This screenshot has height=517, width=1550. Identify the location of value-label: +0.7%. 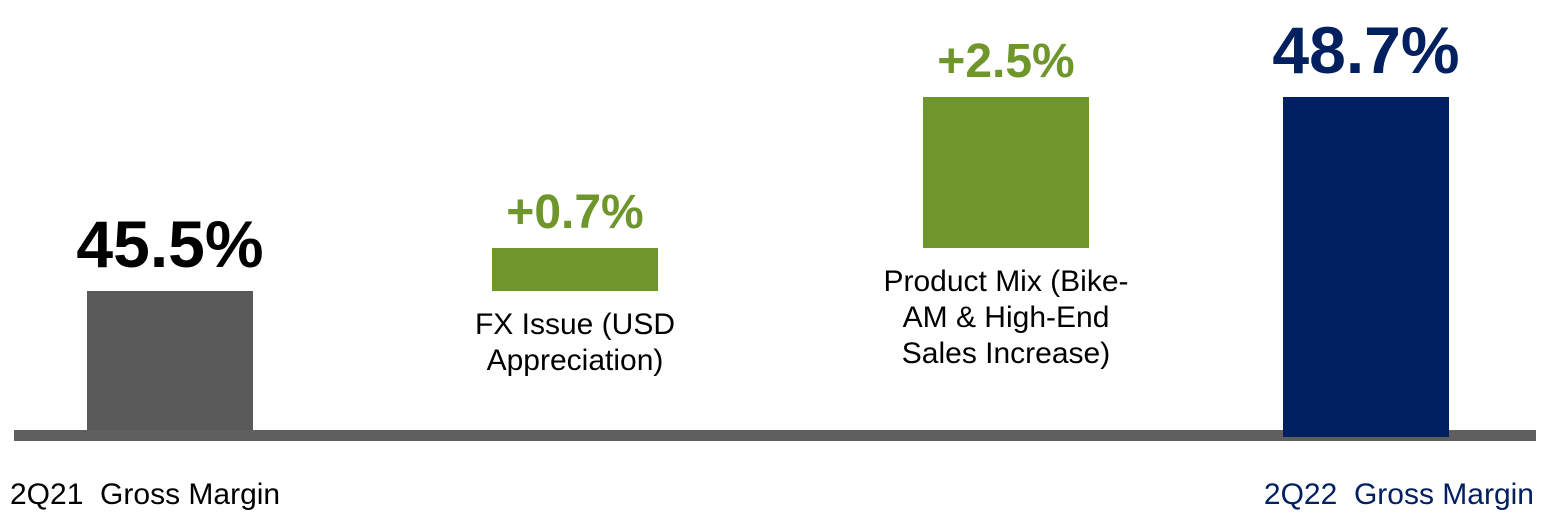
(575, 213).